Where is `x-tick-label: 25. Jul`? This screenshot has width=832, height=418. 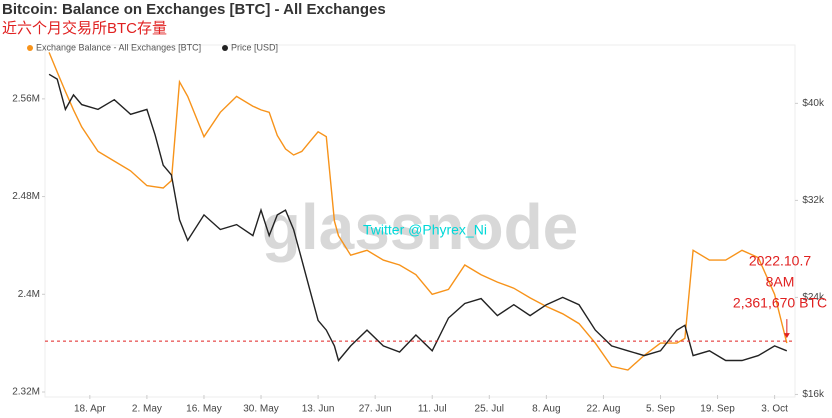 x-tick-label: 25. Jul is located at coordinates (489, 409).